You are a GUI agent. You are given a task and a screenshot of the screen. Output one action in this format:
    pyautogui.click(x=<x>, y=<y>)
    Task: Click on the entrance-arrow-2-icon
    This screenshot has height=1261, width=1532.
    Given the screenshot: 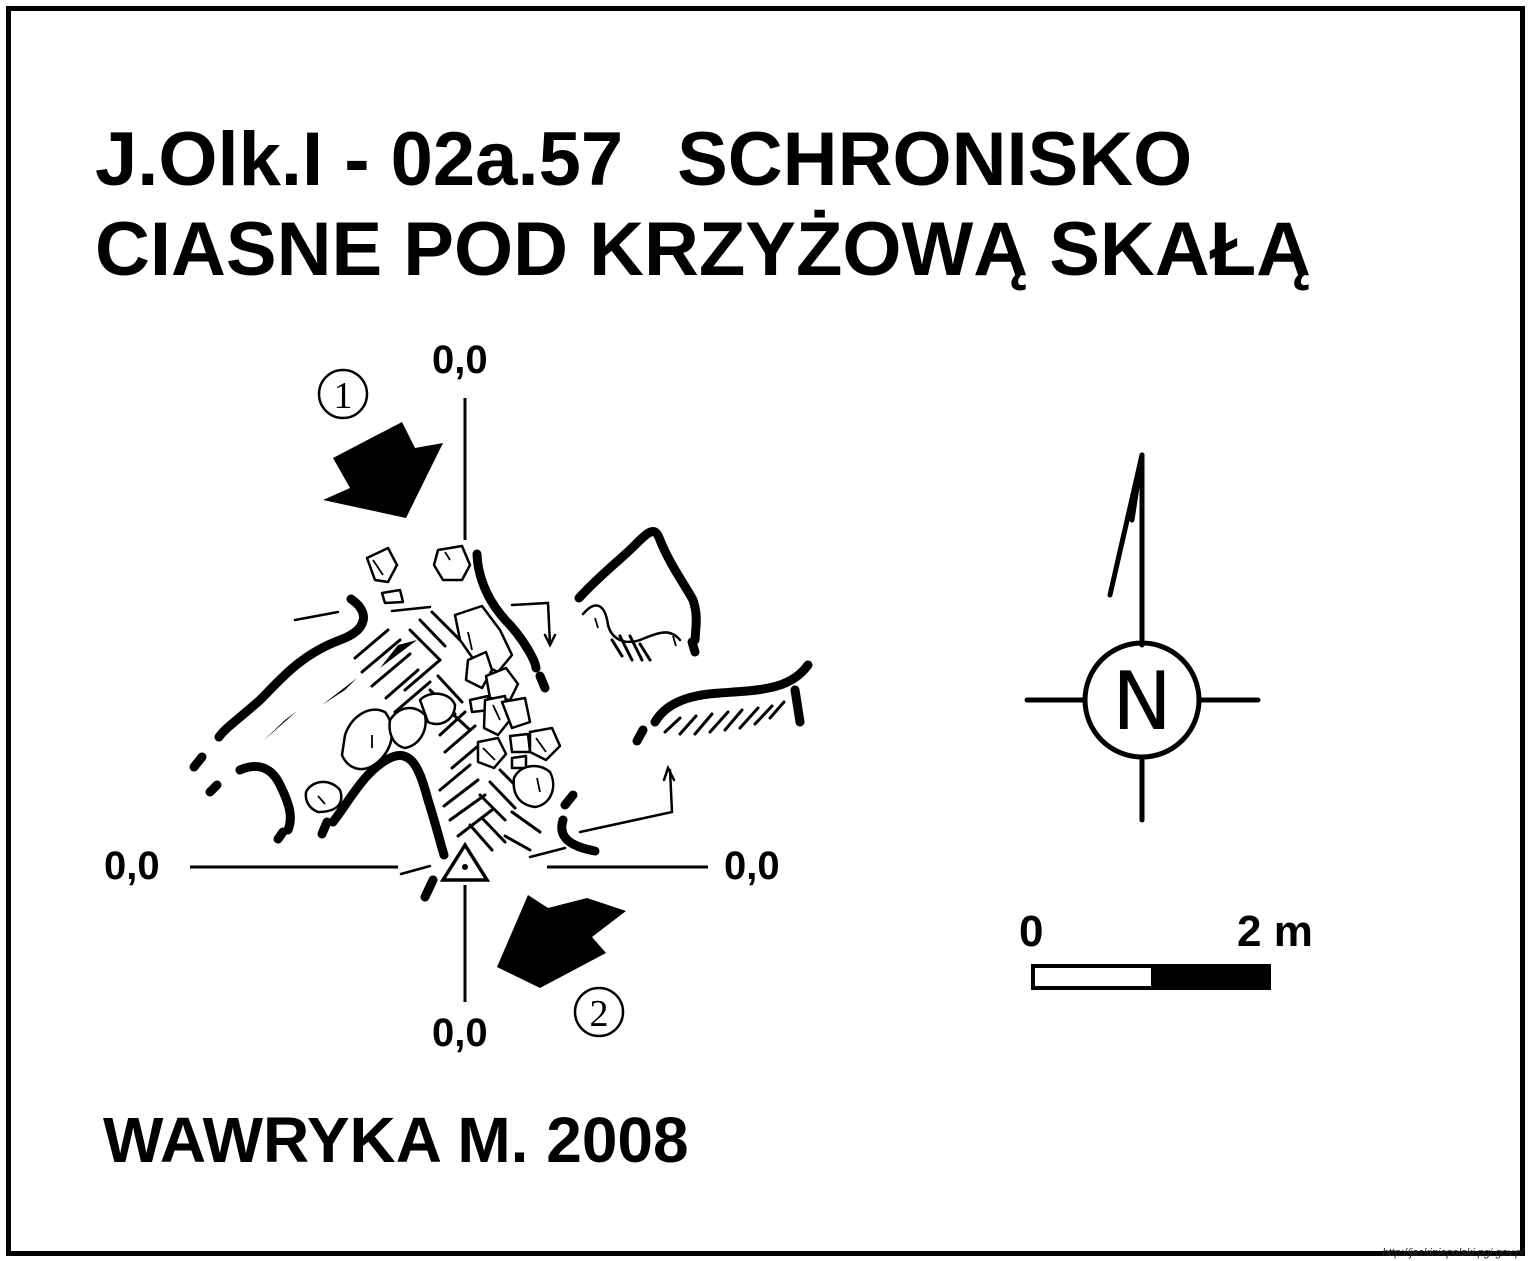 What is the action you would take?
    pyautogui.click(x=561, y=941)
    